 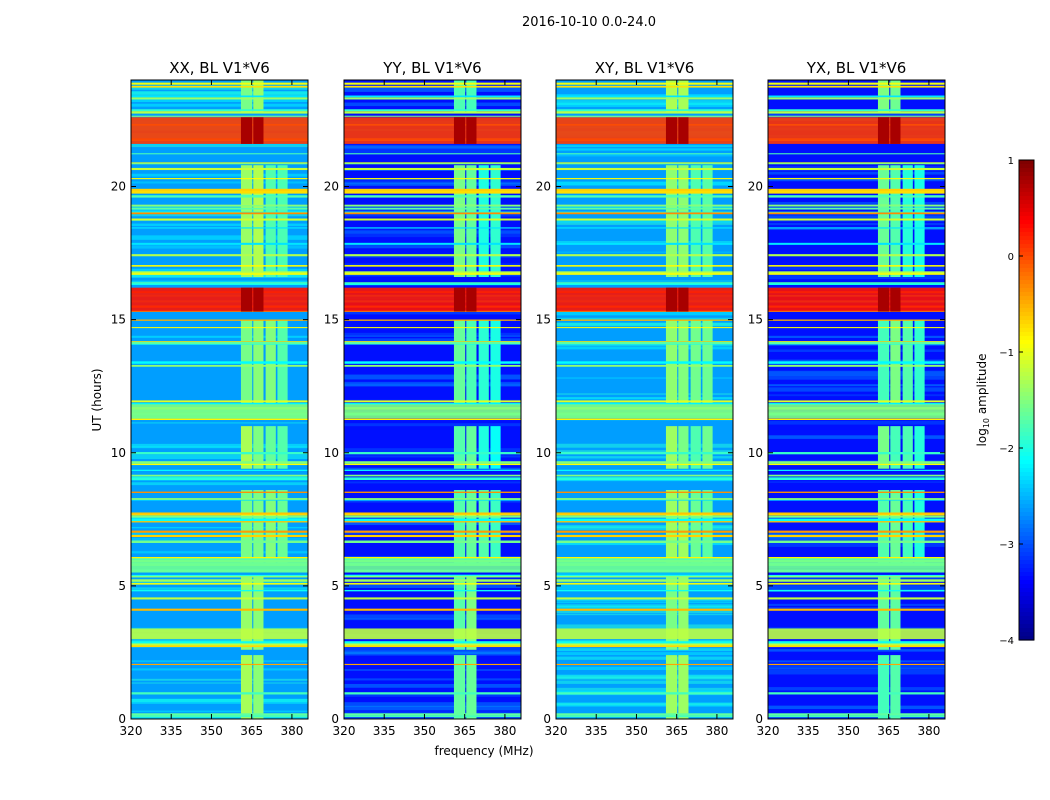 I want to click on y-axis-label: UT (hours), so click(x=97, y=399).